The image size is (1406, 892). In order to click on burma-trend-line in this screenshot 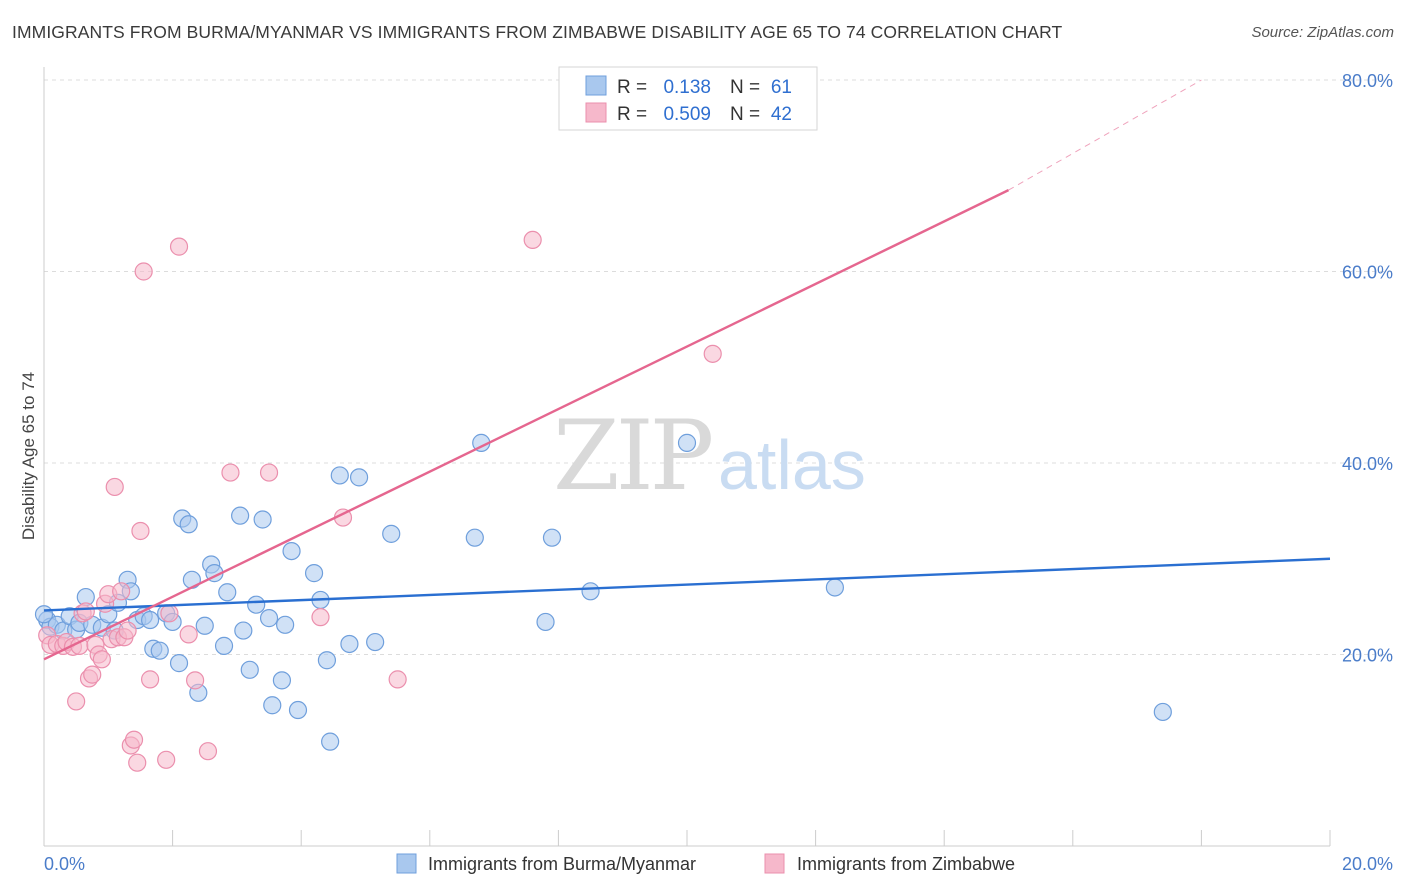, I will do `click(687, 584)`.